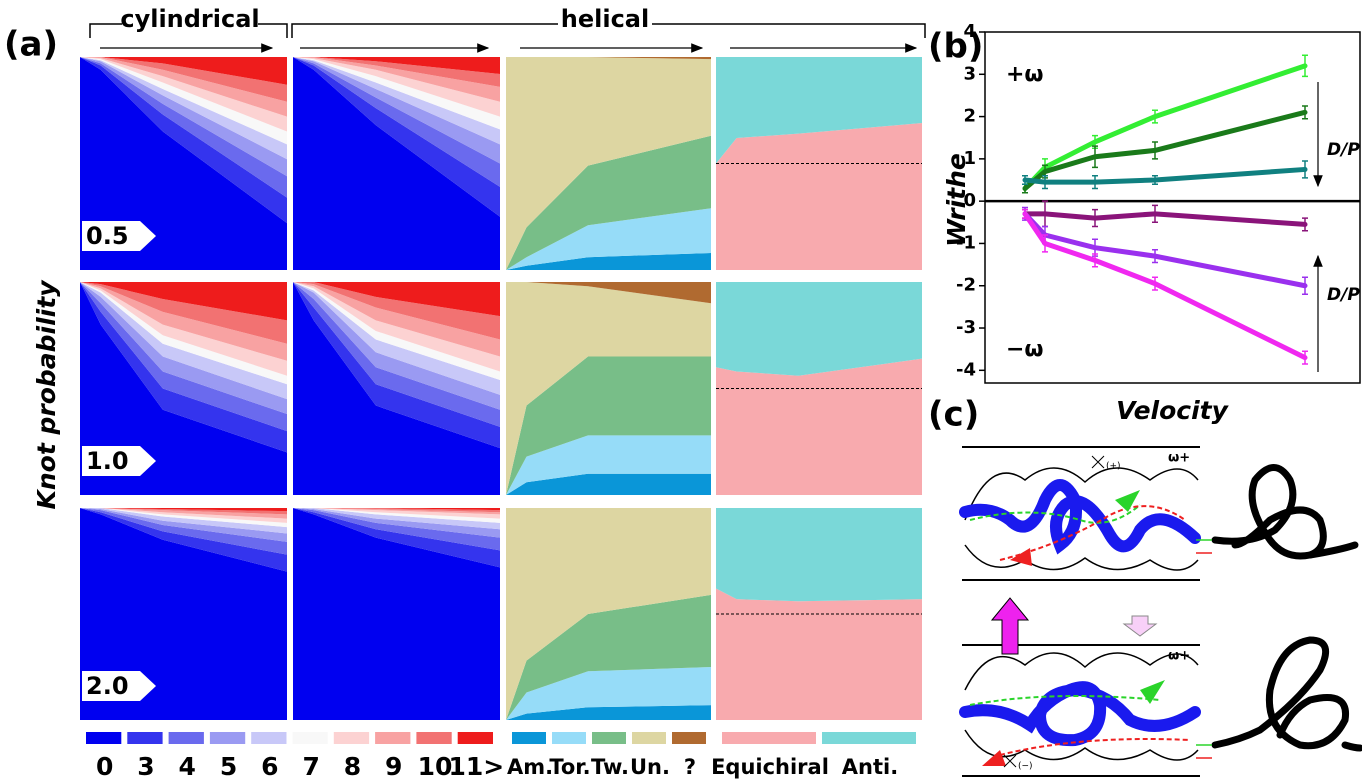 The image size is (1362, 782). I want to click on y-tick-label: -3, so click(966, 327).